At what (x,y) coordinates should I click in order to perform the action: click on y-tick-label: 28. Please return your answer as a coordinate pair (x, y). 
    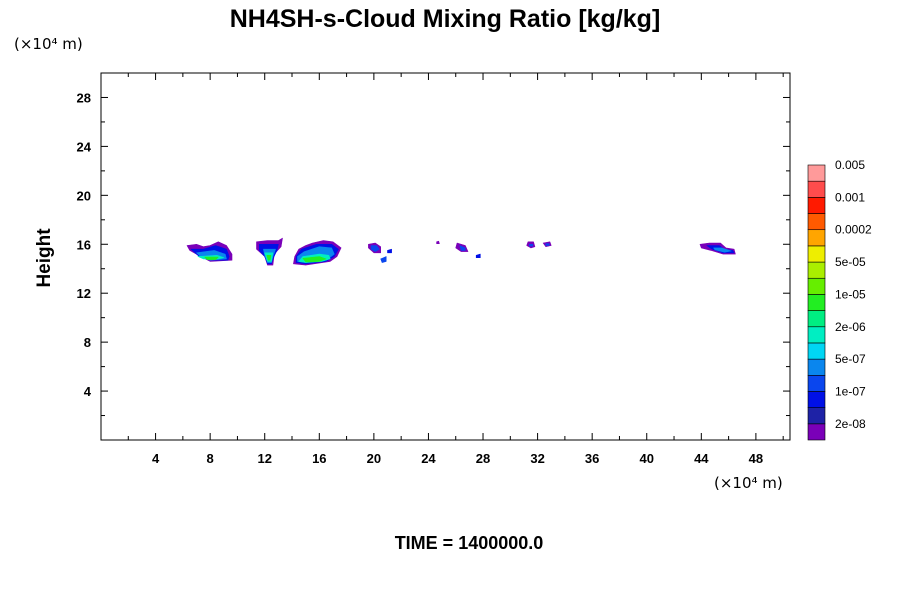
    Looking at the image, I should click on (84, 97).